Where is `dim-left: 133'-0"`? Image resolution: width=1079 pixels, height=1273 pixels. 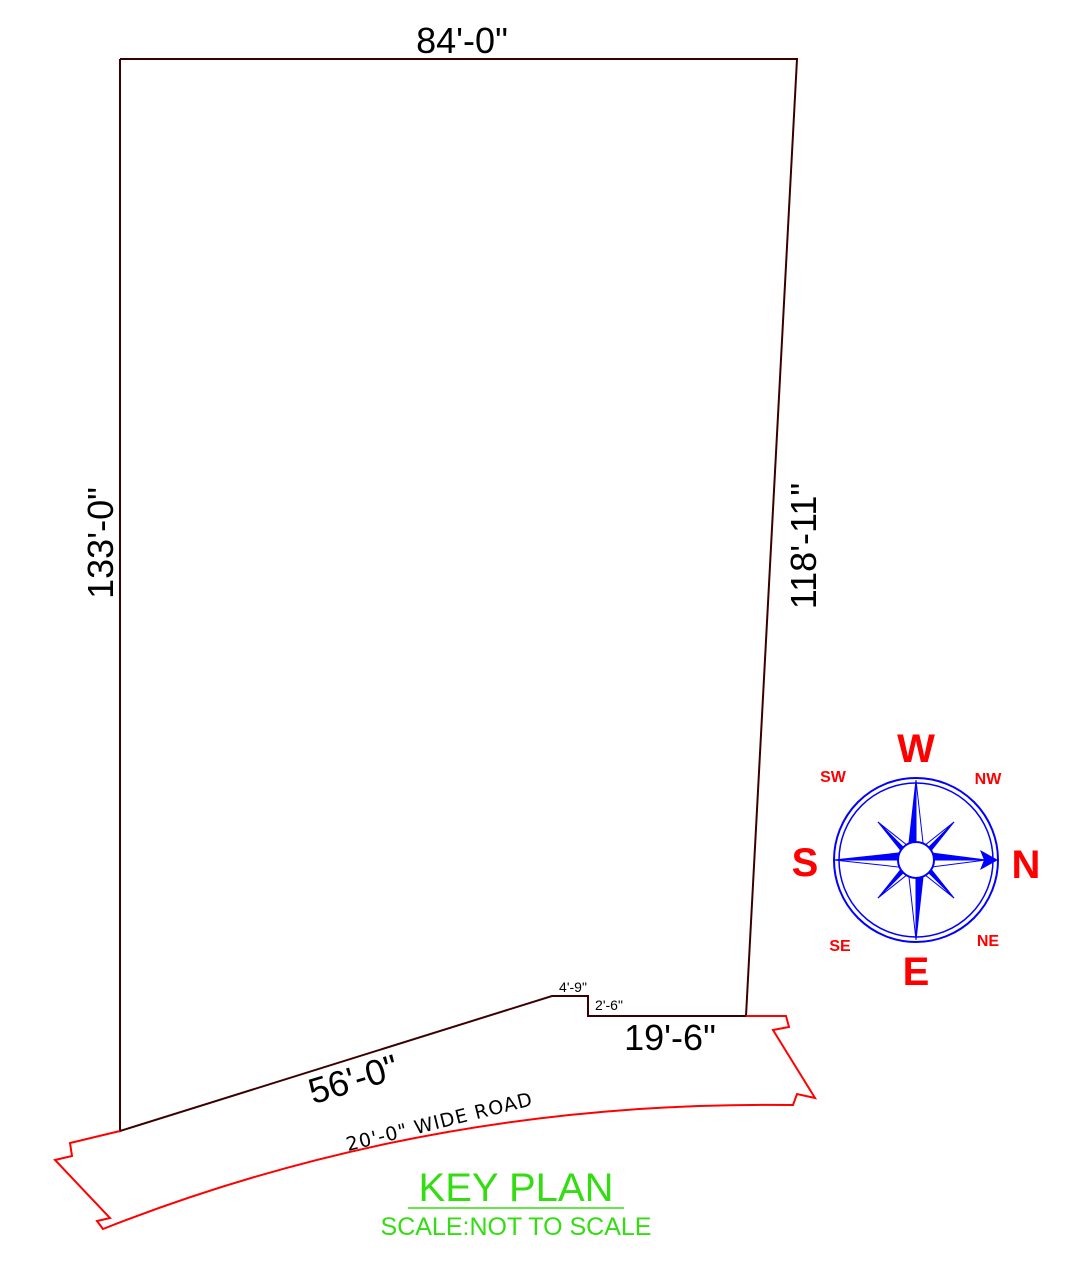 dim-left: 133'-0" is located at coordinates (100, 543).